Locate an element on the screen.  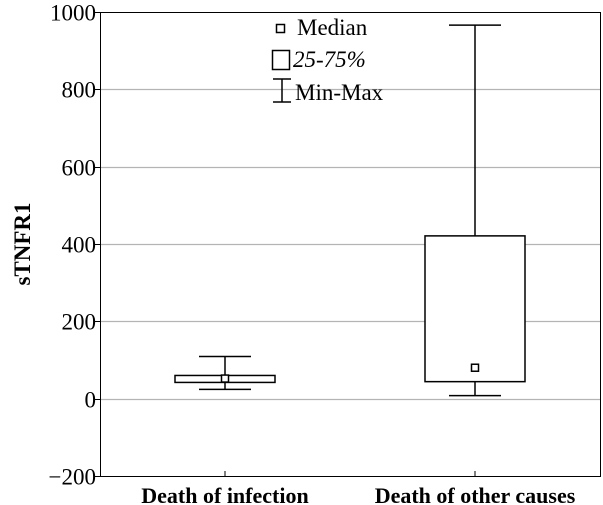
legend: Median 25-75% Min-Max is located at coordinates (327, 60).